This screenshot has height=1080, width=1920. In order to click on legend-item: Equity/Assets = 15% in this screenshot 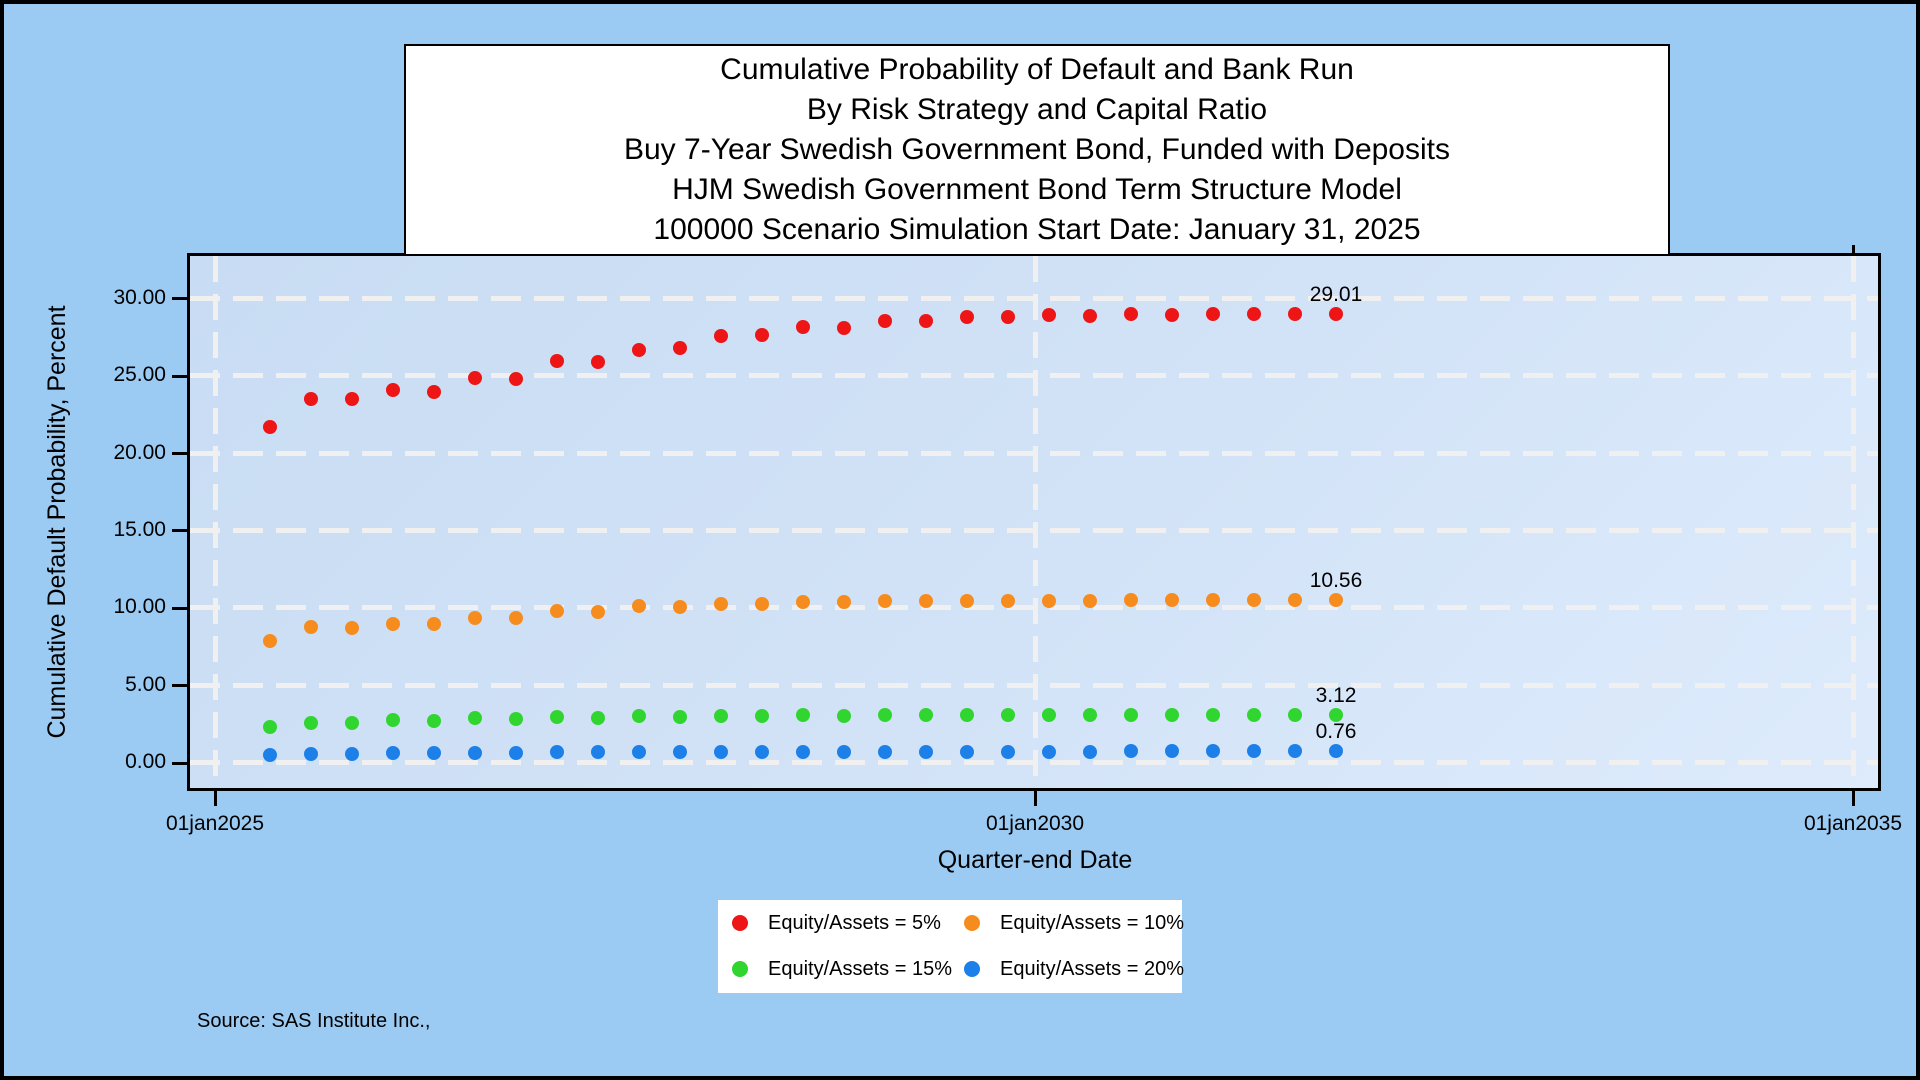, I will do `click(835, 969)`.